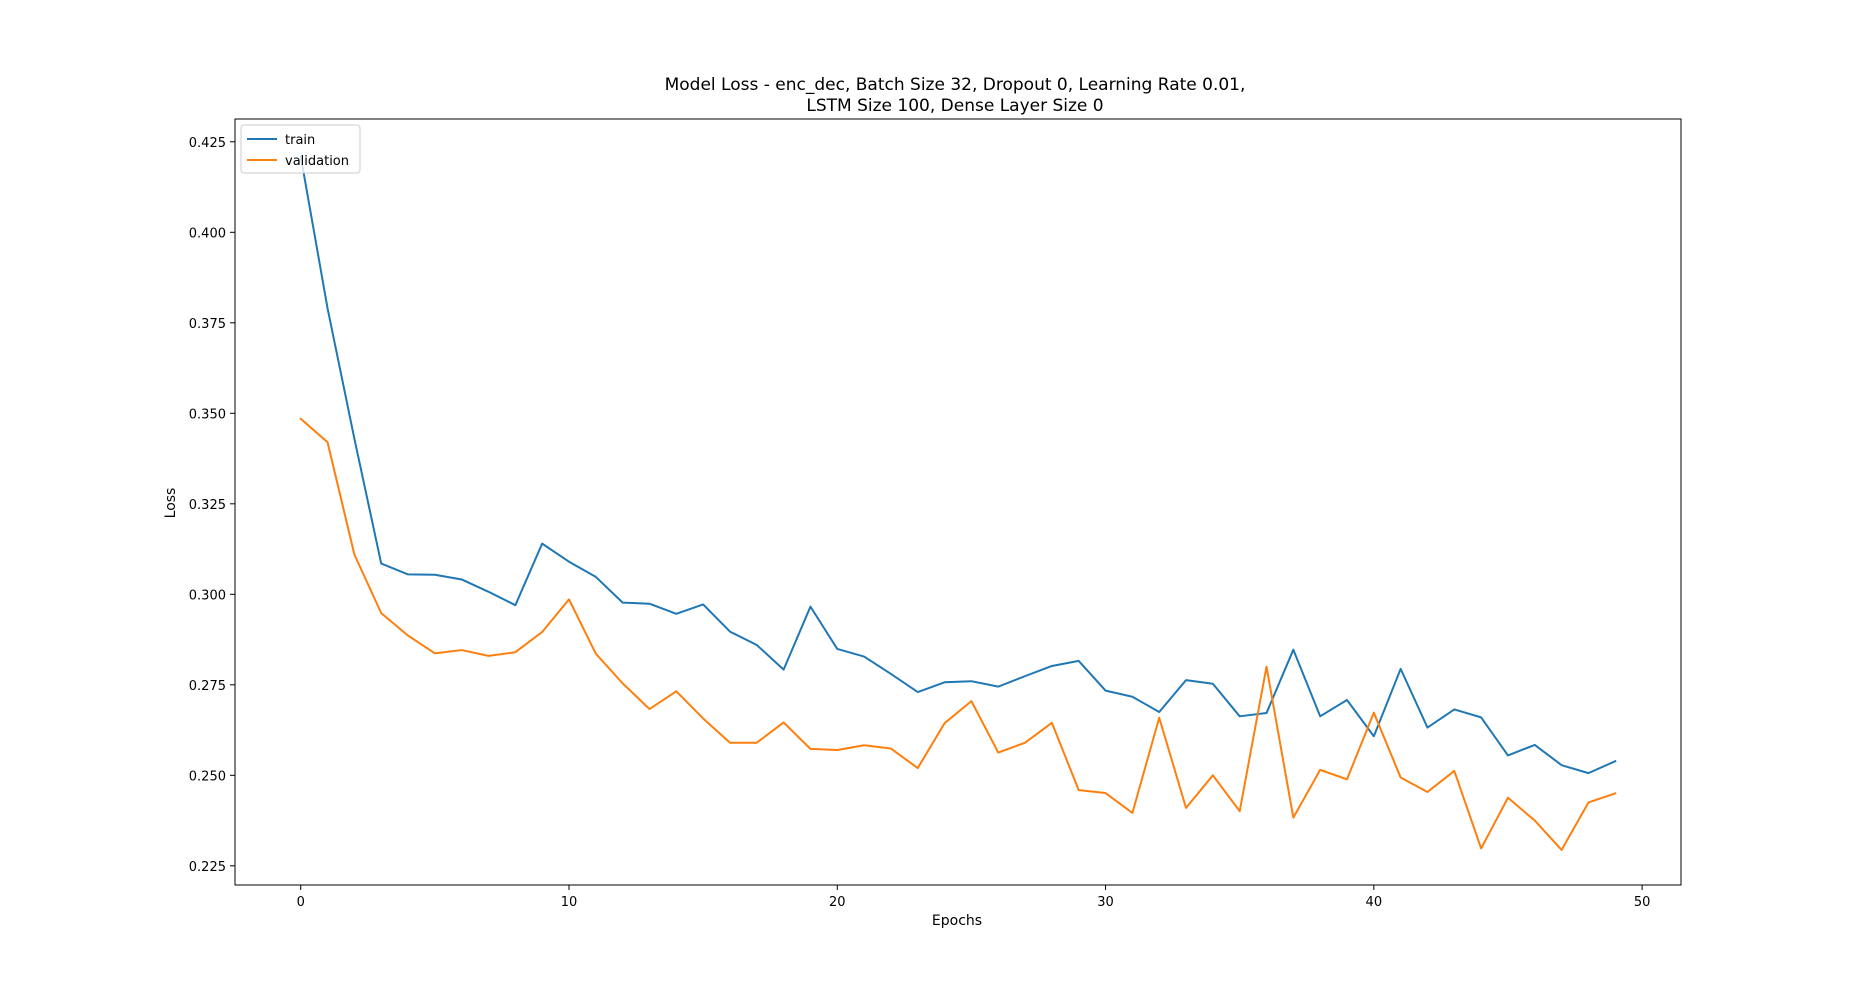 This screenshot has height=990, width=1853. What do you see at coordinates (300, 149) in the screenshot?
I see `legend: train validation` at bounding box center [300, 149].